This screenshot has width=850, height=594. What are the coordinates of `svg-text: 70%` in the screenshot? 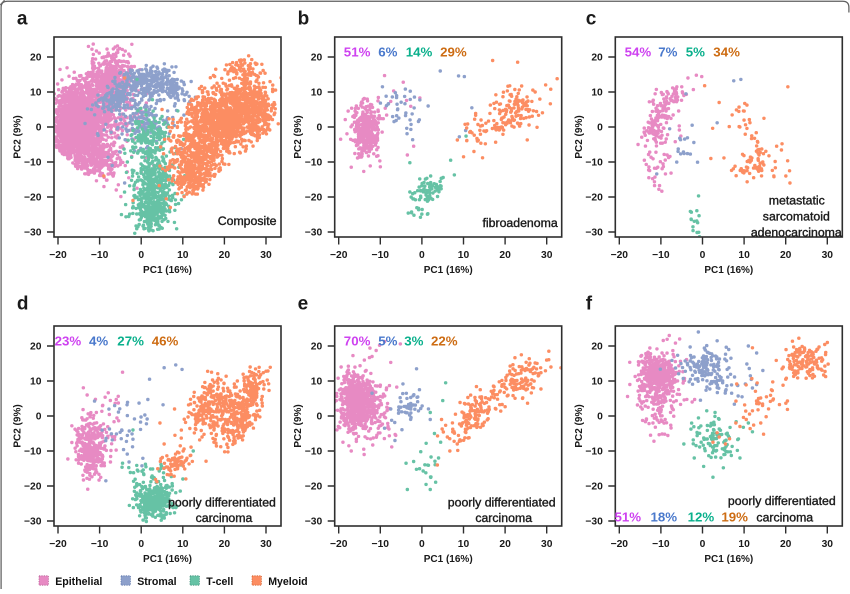 It's located at (357, 340).